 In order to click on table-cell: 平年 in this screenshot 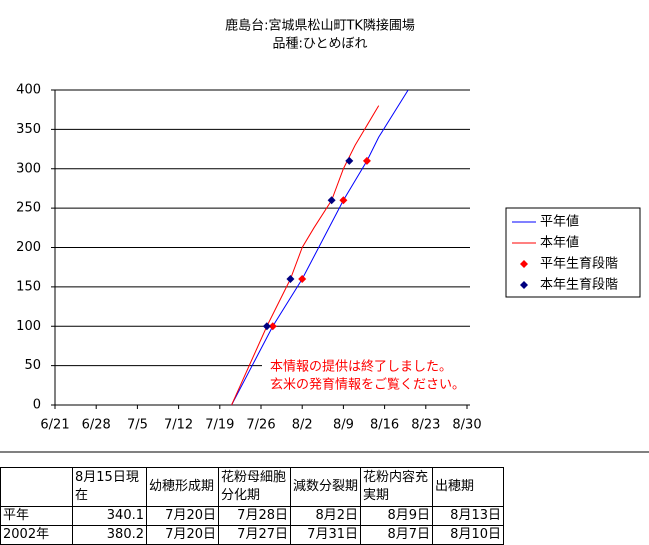, I will do `click(36, 516)`.